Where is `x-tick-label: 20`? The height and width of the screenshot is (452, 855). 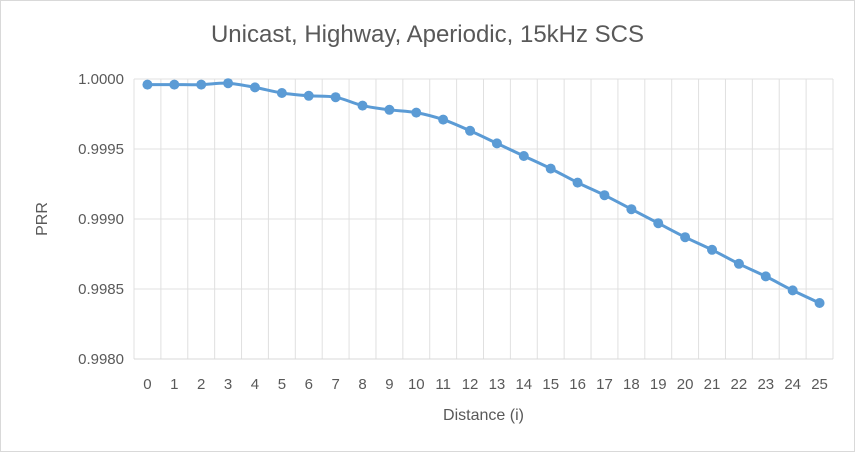
x-tick-label: 20 is located at coordinates (685, 384).